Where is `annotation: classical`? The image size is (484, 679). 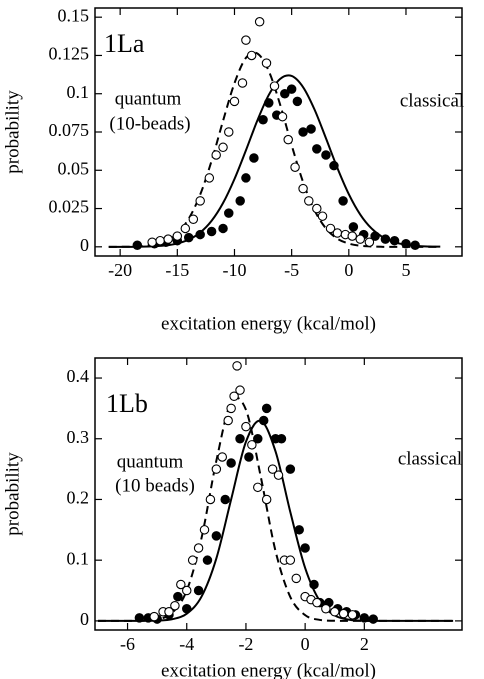
annotation: classical is located at coordinates (432, 100).